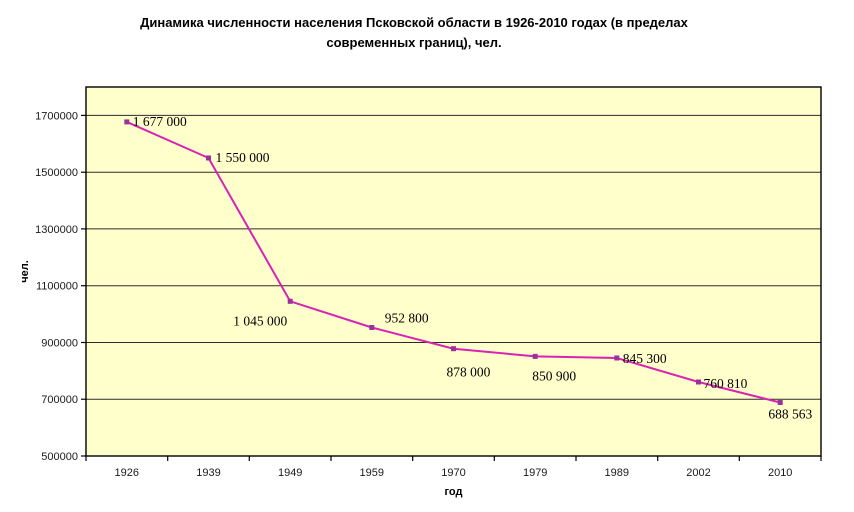 This screenshot has height=512, width=854. Describe the element at coordinates (372, 473) in the screenshot. I see `x-tick-label: 1959` at that location.